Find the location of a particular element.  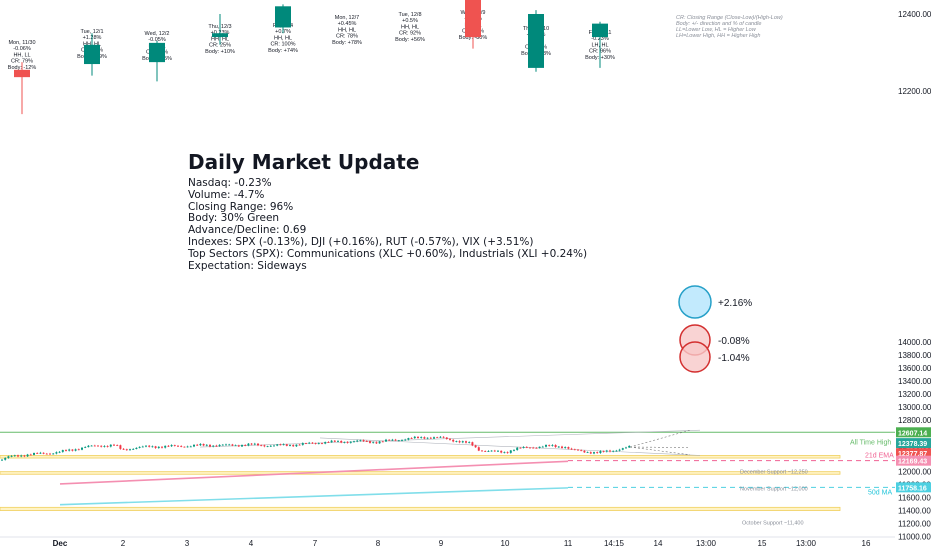

summary-candle-body is located at coordinates (283, 17).